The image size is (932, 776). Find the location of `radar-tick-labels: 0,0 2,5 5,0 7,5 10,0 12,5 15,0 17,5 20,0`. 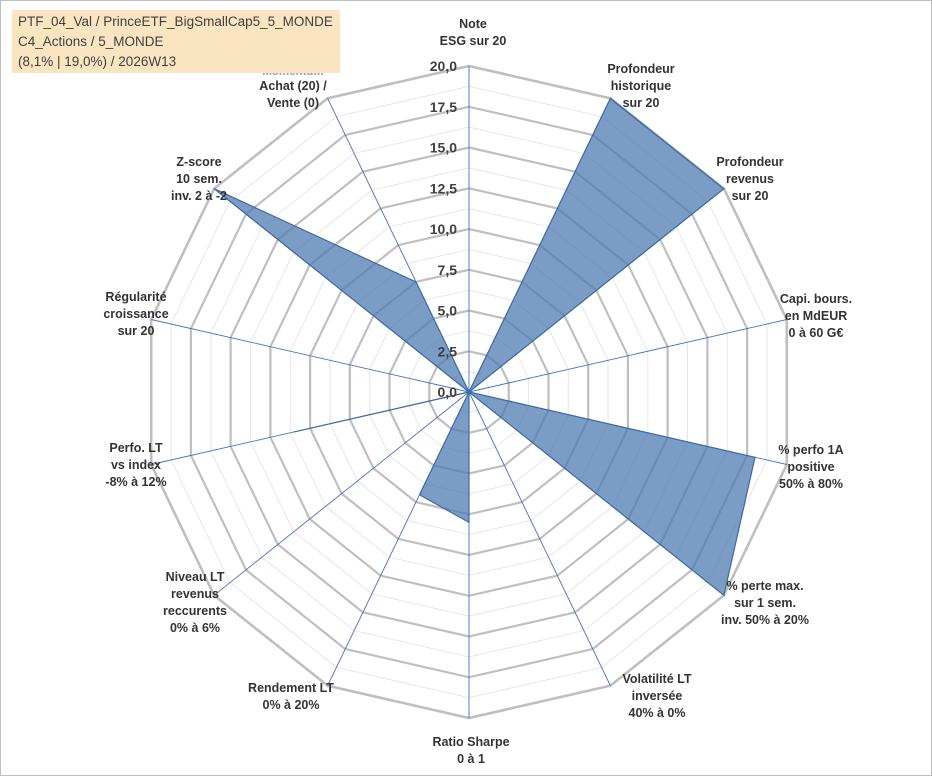

radar-tick-labels: 0,0 2,5 5,0 7,5 10,0 12,5 15,0 17,5 20,0 is located at coordinates (443, 229).